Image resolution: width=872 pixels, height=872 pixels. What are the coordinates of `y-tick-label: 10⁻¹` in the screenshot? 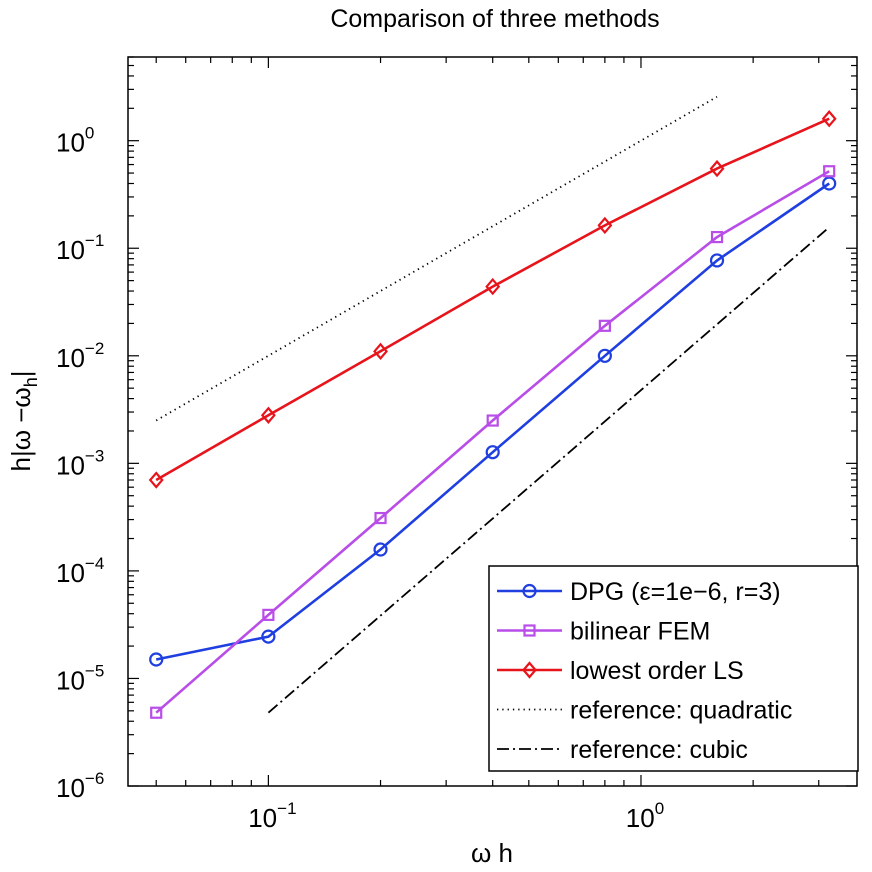 It's located at (80, 248).